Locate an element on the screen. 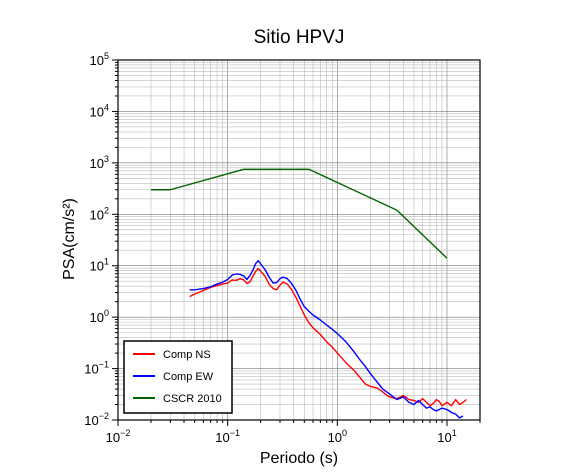  x-tick-label: 10⁰ is located at coordinates (337, 436).